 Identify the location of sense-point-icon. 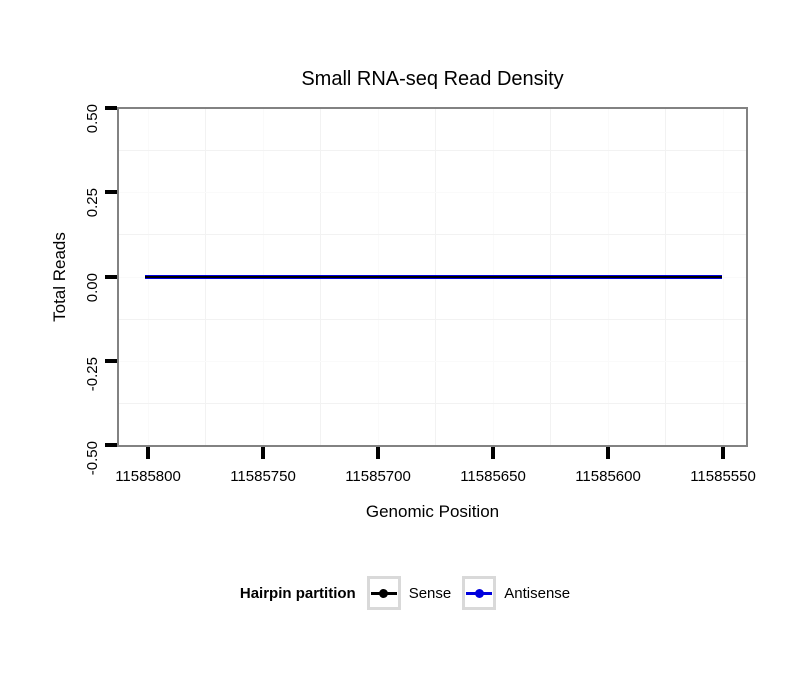
(384, 593).